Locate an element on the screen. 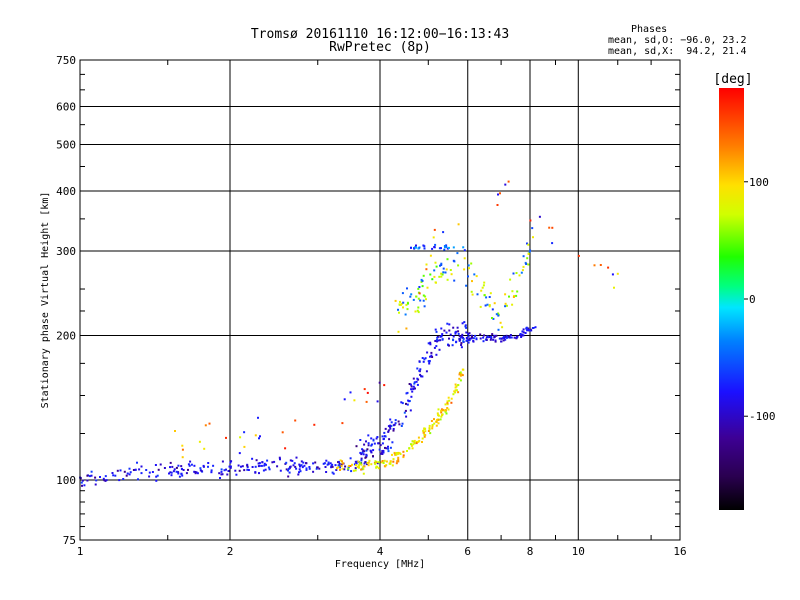 The height and width of the screenshot is (600, 800). colorbar-label: [deg] is located at coordinates (732, 79).